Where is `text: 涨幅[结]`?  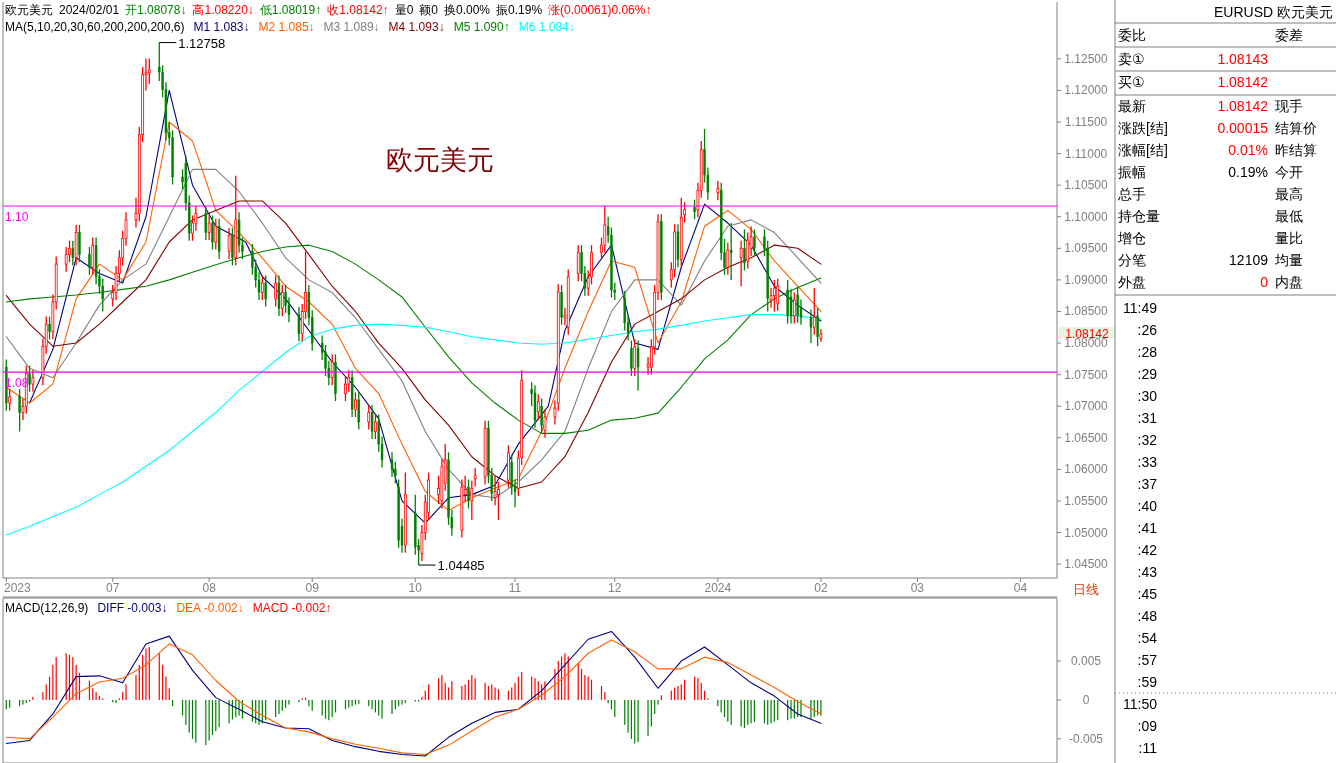
text: 涨幅[结] is located at coordinates (1143, 150).